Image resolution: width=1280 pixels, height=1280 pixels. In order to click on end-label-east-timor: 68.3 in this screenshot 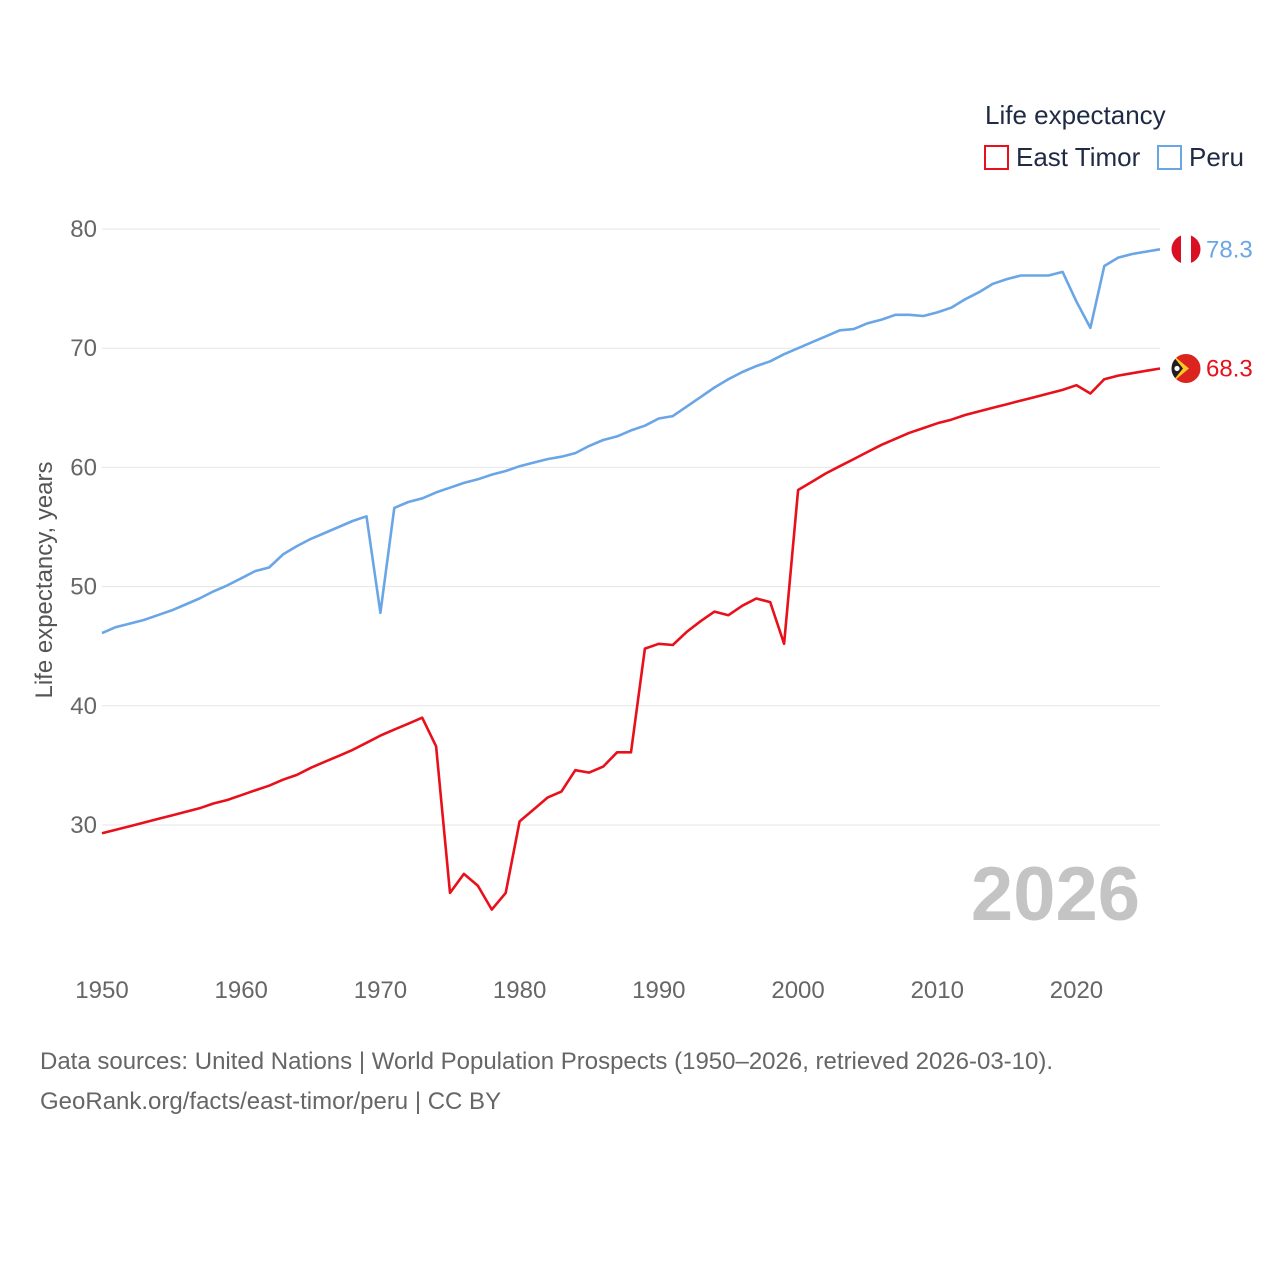, I will do `click(1229, 368)`.